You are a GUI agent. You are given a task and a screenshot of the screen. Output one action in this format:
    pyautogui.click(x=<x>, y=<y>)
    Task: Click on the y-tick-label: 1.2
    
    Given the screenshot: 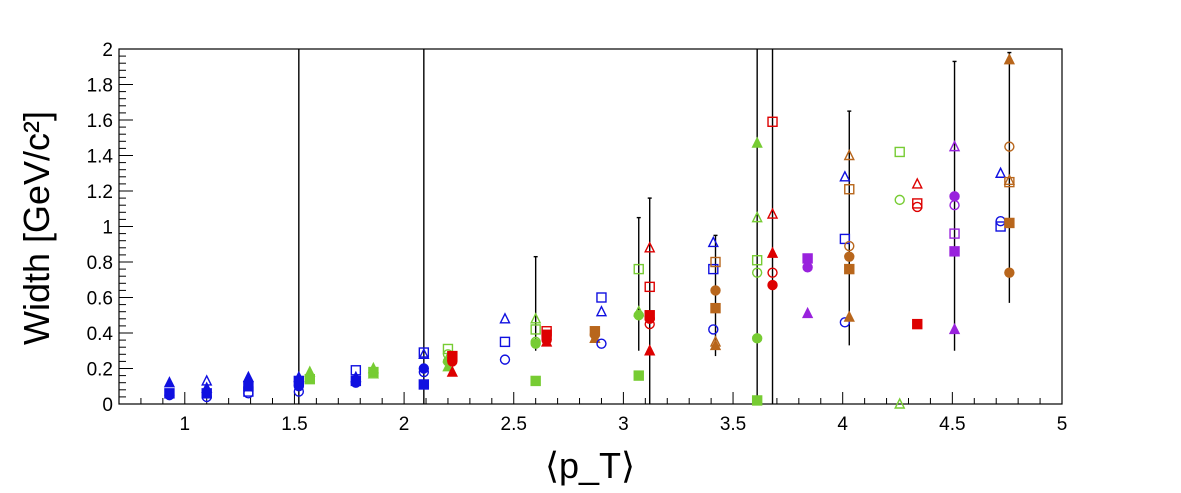 What is the action you would take?
    pyautogui.click(x=100, y=192)
    